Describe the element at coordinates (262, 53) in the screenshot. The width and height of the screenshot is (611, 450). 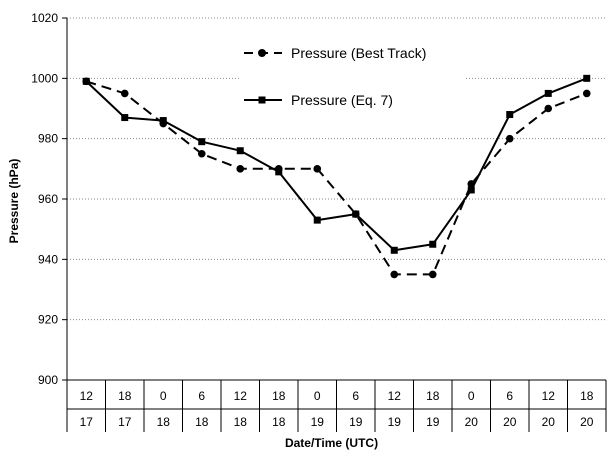
I see `legend-swatch-best-track-marker` at that location.